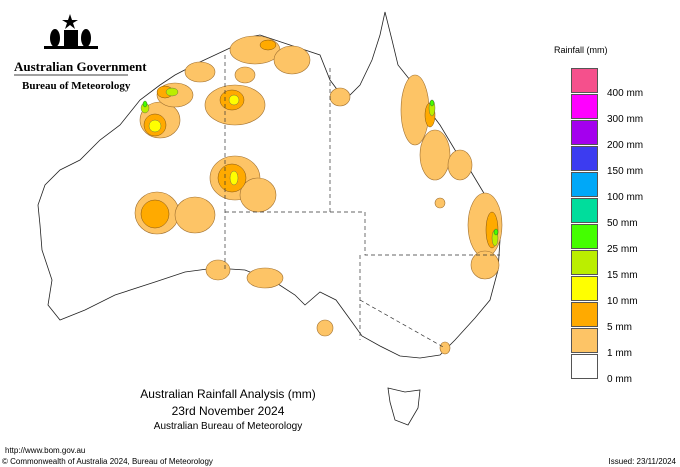 The width and height of the screenshot is (680, 467). I want to click on legend-label: 400 mm, so click(625, 93).